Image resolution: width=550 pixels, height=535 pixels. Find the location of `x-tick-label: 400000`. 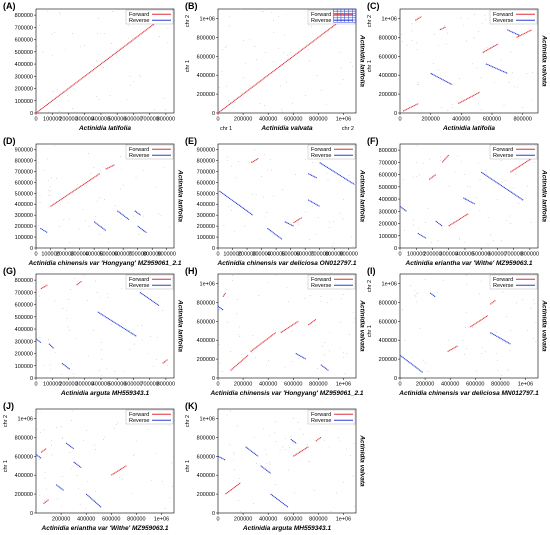

x-tick-label: 400000 is located at coordinates (101, 120).